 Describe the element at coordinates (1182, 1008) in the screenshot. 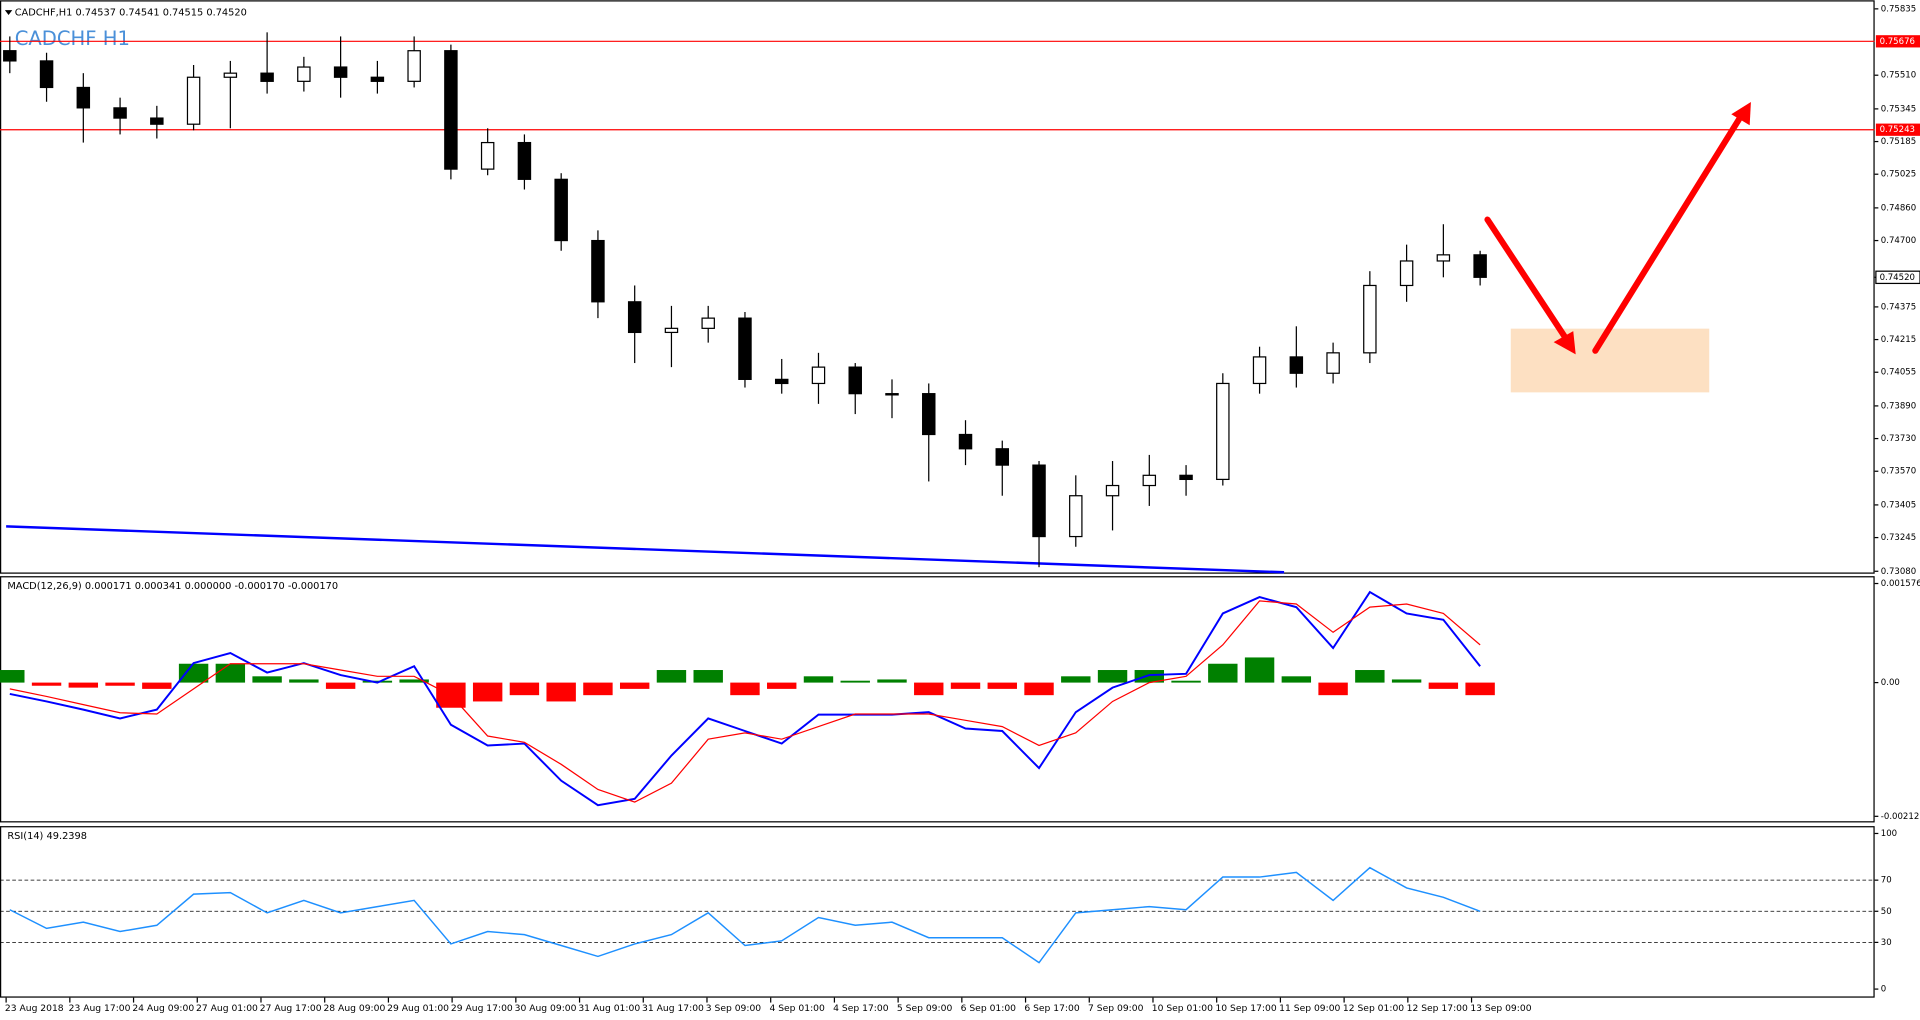

I see `x-tick-label: 10 Sep 01:00` at that location.